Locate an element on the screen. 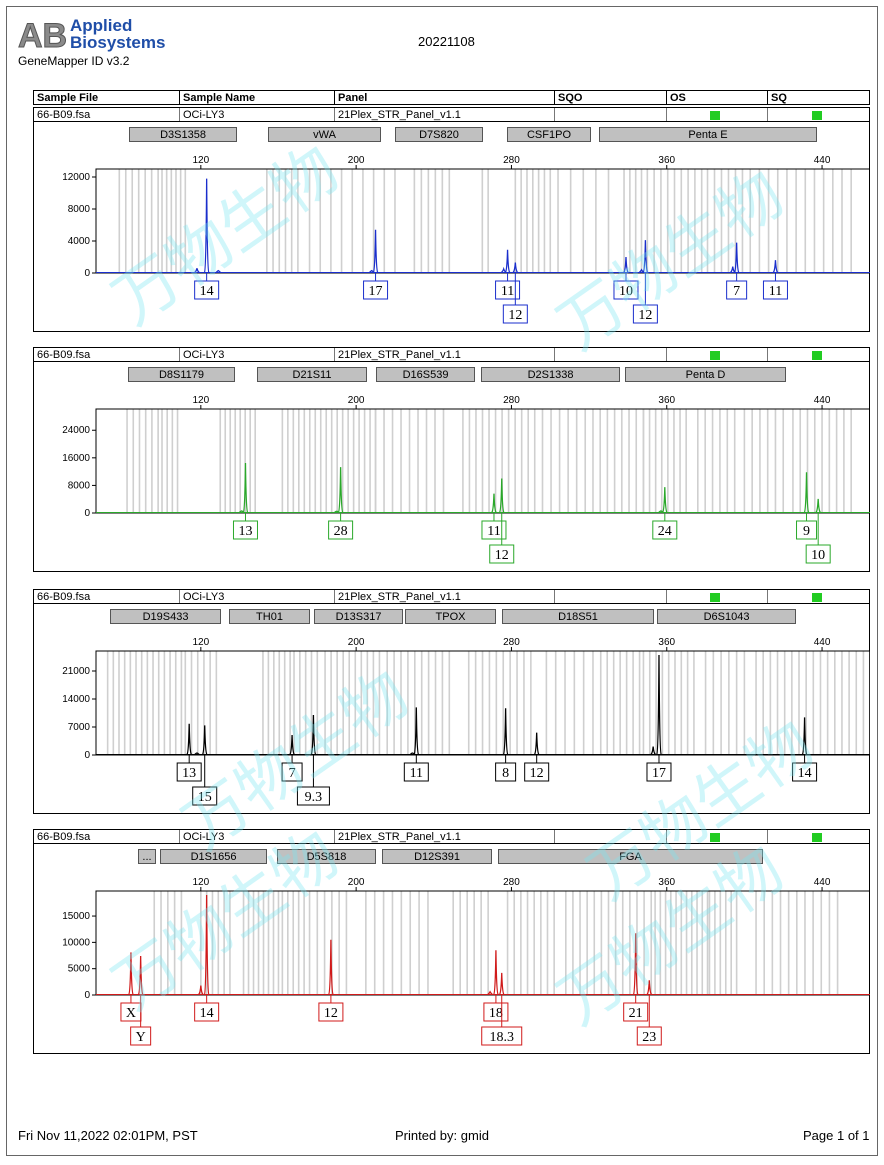 The height and width of the screenshot is (1165, 884). marker-label: D12S391 is located at coordinates (437, 856).